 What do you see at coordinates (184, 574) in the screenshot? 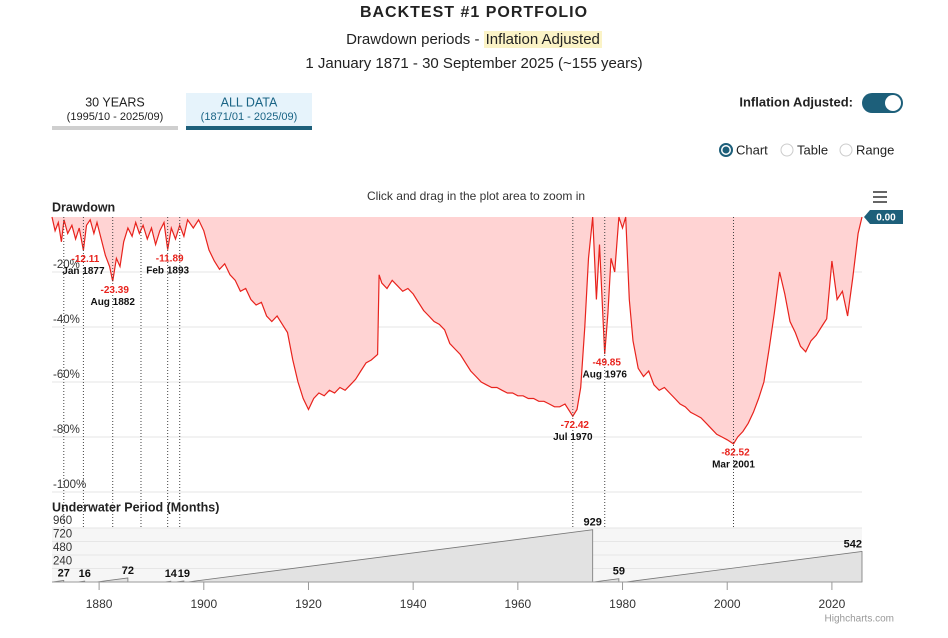
I see `period-label: 19` at bounding box center [184, 574].